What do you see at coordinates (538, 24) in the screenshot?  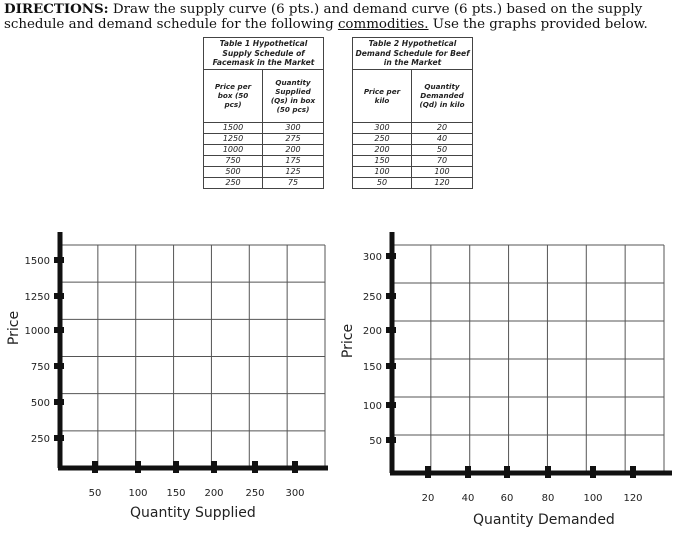 I see `directions-body-b: Use the graphs provided below.` at bounding box center [538, 24].